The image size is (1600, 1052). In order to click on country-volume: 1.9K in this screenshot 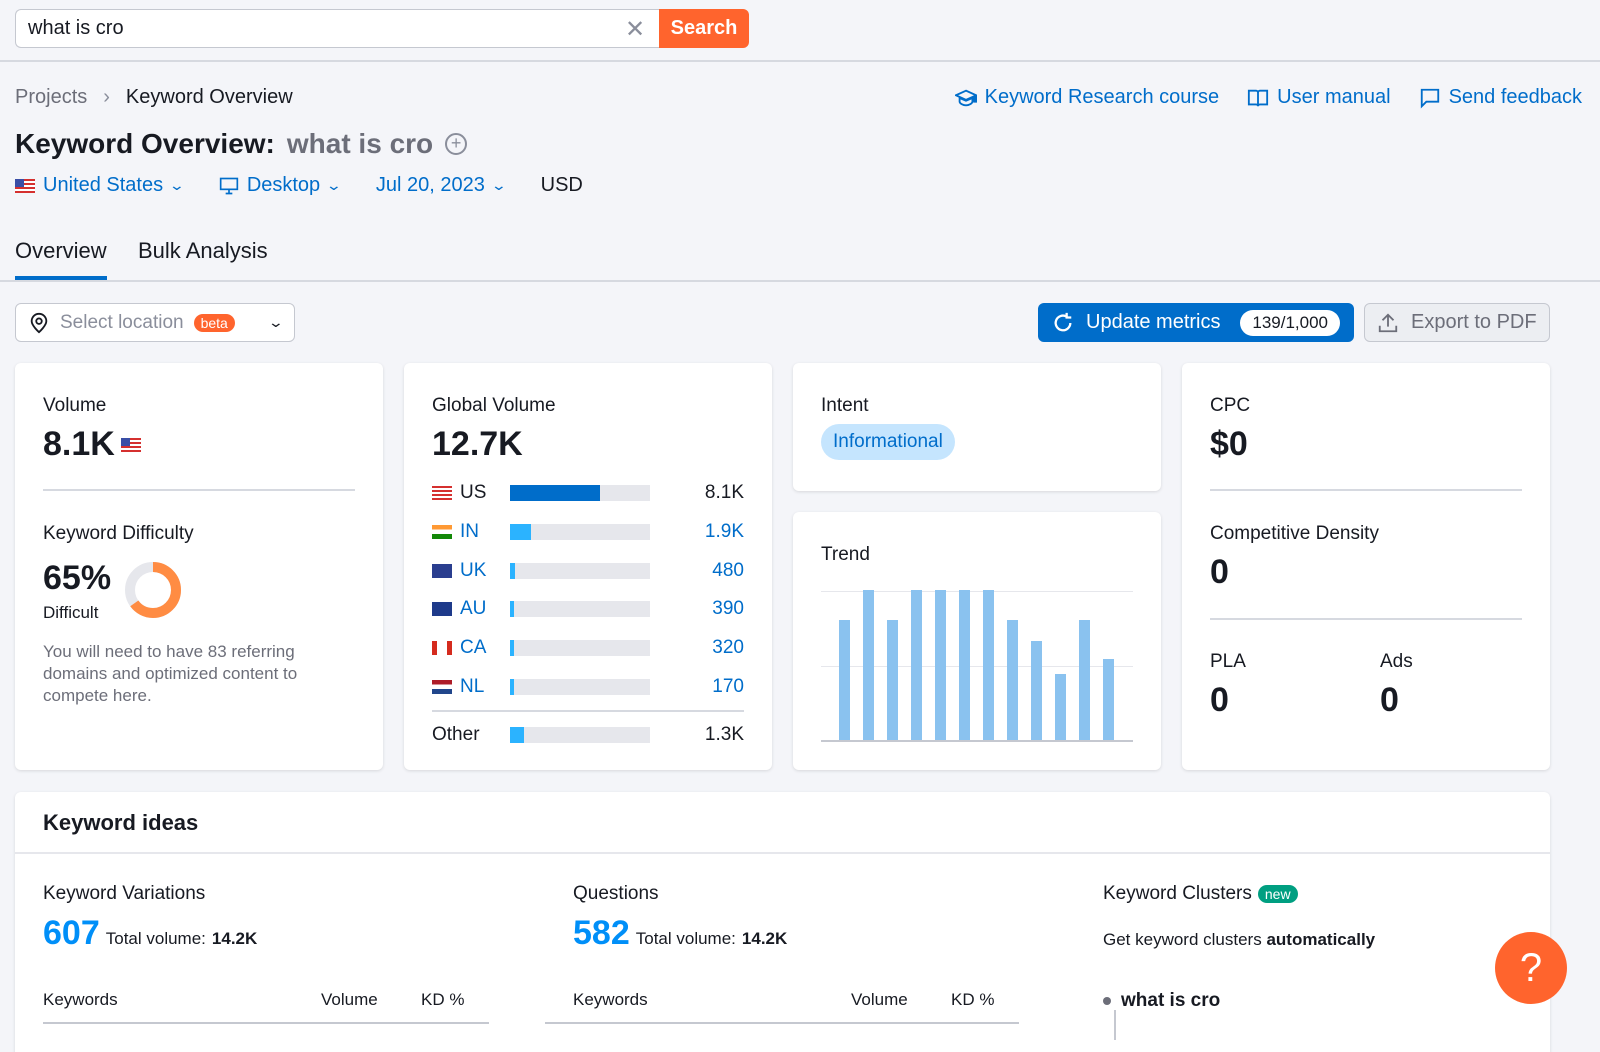, I will do `click(724, 531)`.